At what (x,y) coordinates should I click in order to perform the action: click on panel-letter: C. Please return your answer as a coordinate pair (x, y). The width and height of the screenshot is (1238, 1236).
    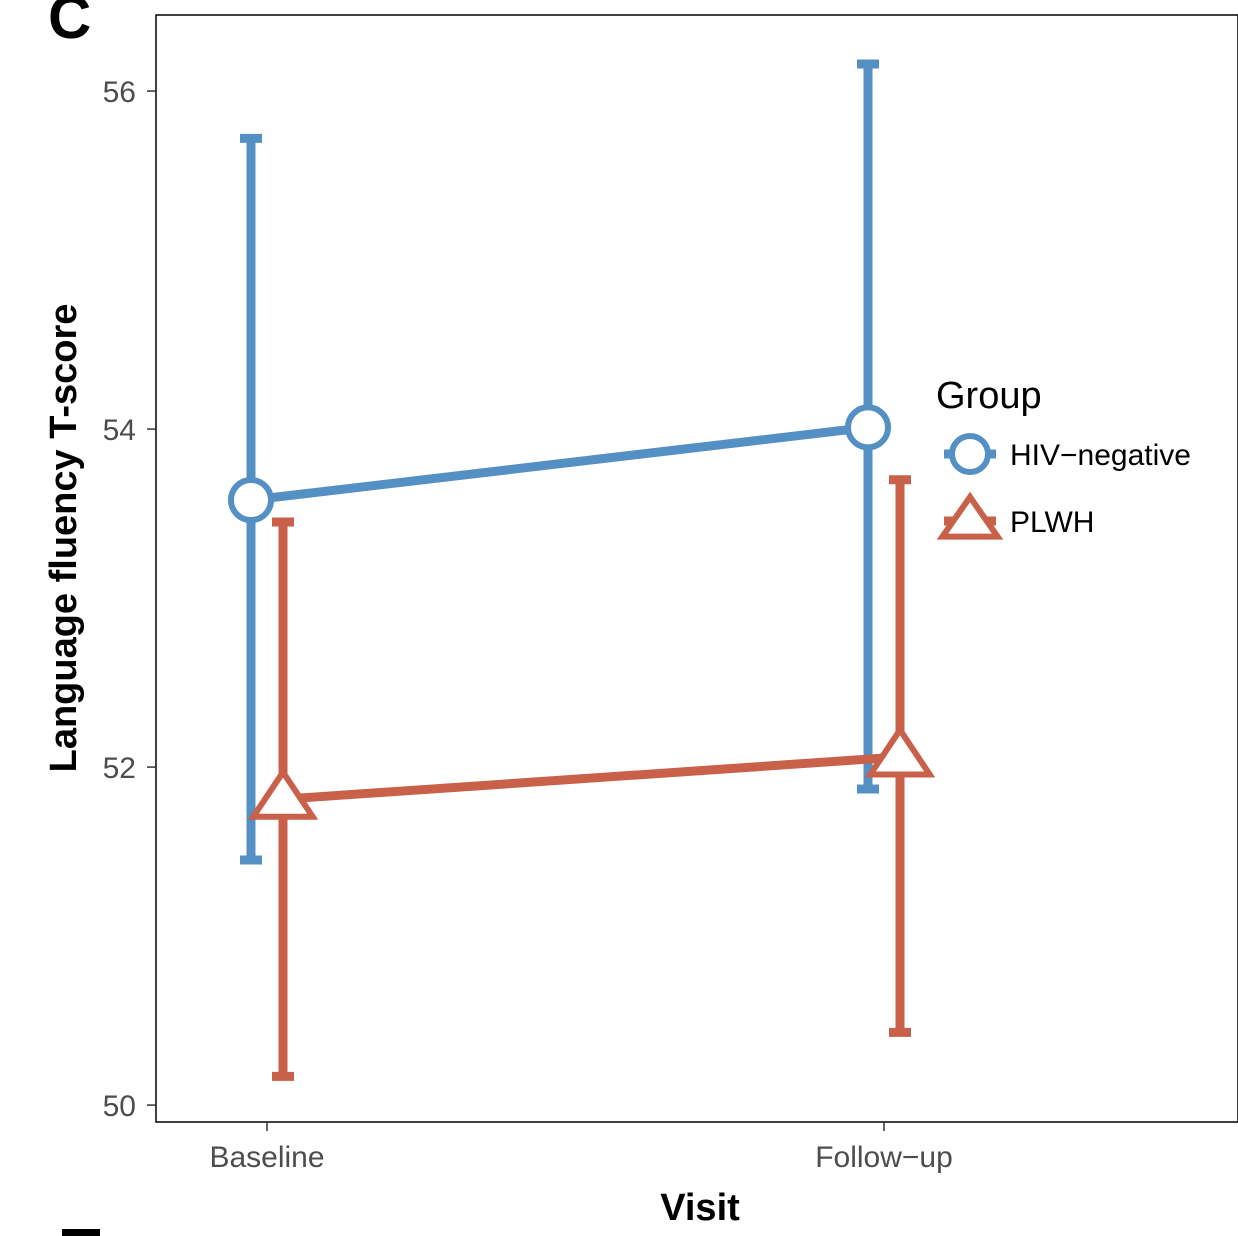
    Looking at the image, I should click on (69, 25).